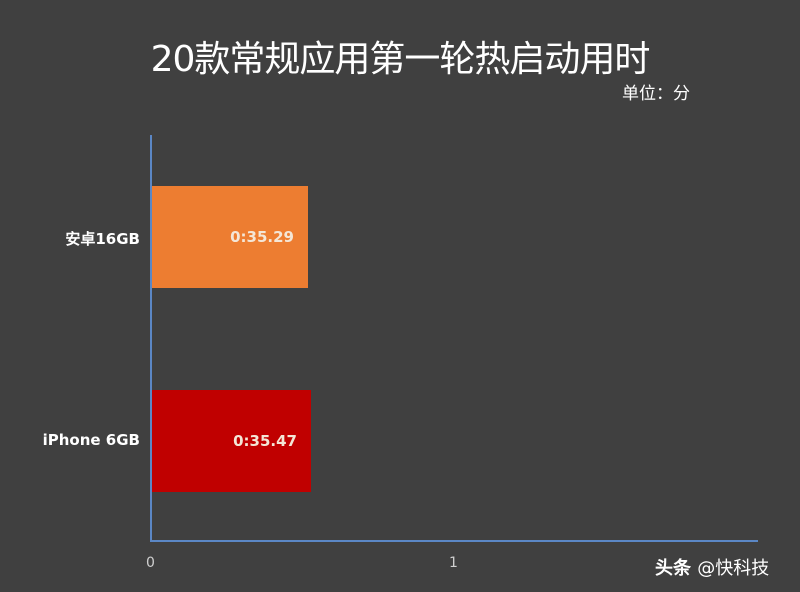 The height and width of the screenshot is (592, 800). What do you see at coordinates (102, 239) in the screenshot?
I see `category-label-android: 安卓16GB` at bounding box center [102, 239].